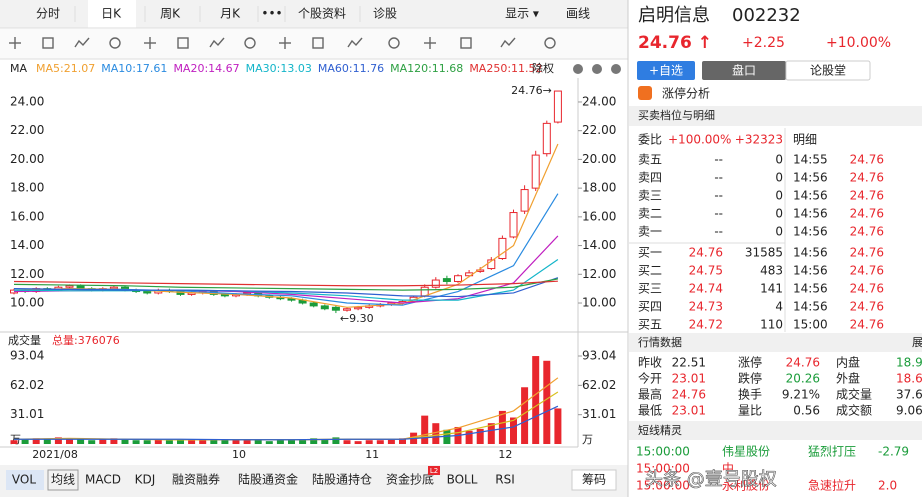 Image resolution: width=922 pixels, height=497 pixels. I want to click on button: +自选, so click(666, 71).